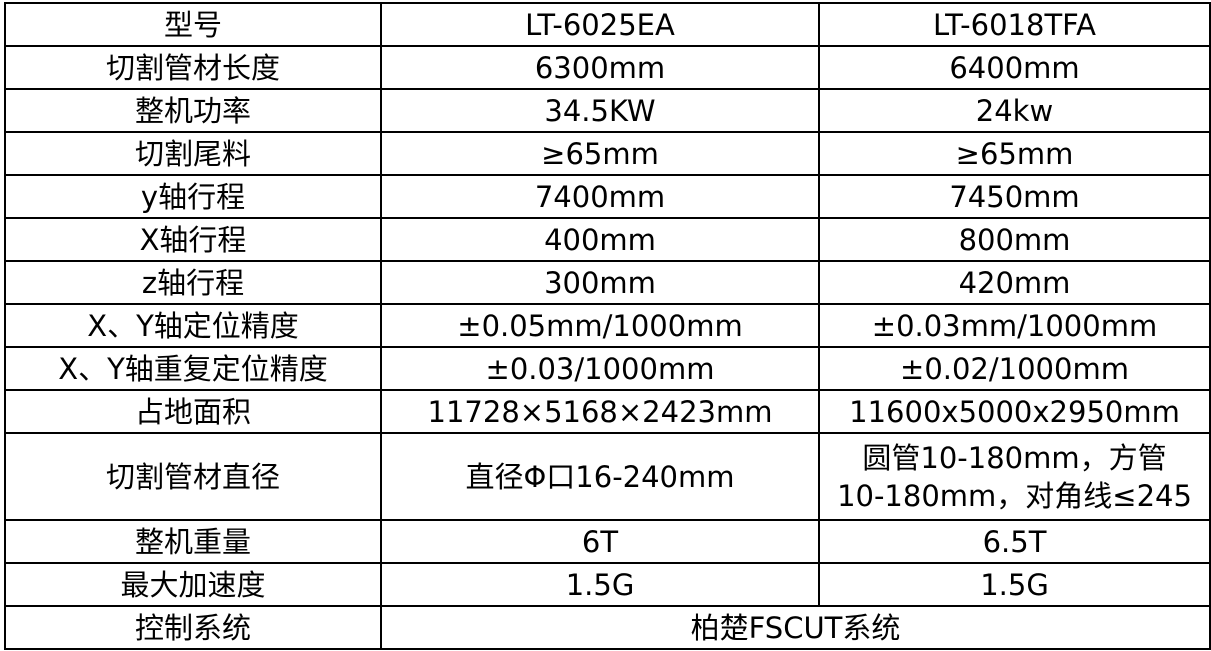  Describe the element at coordinates (1014, 584) in the screenshot. I see `value-model-b: 1.5G` at that location.